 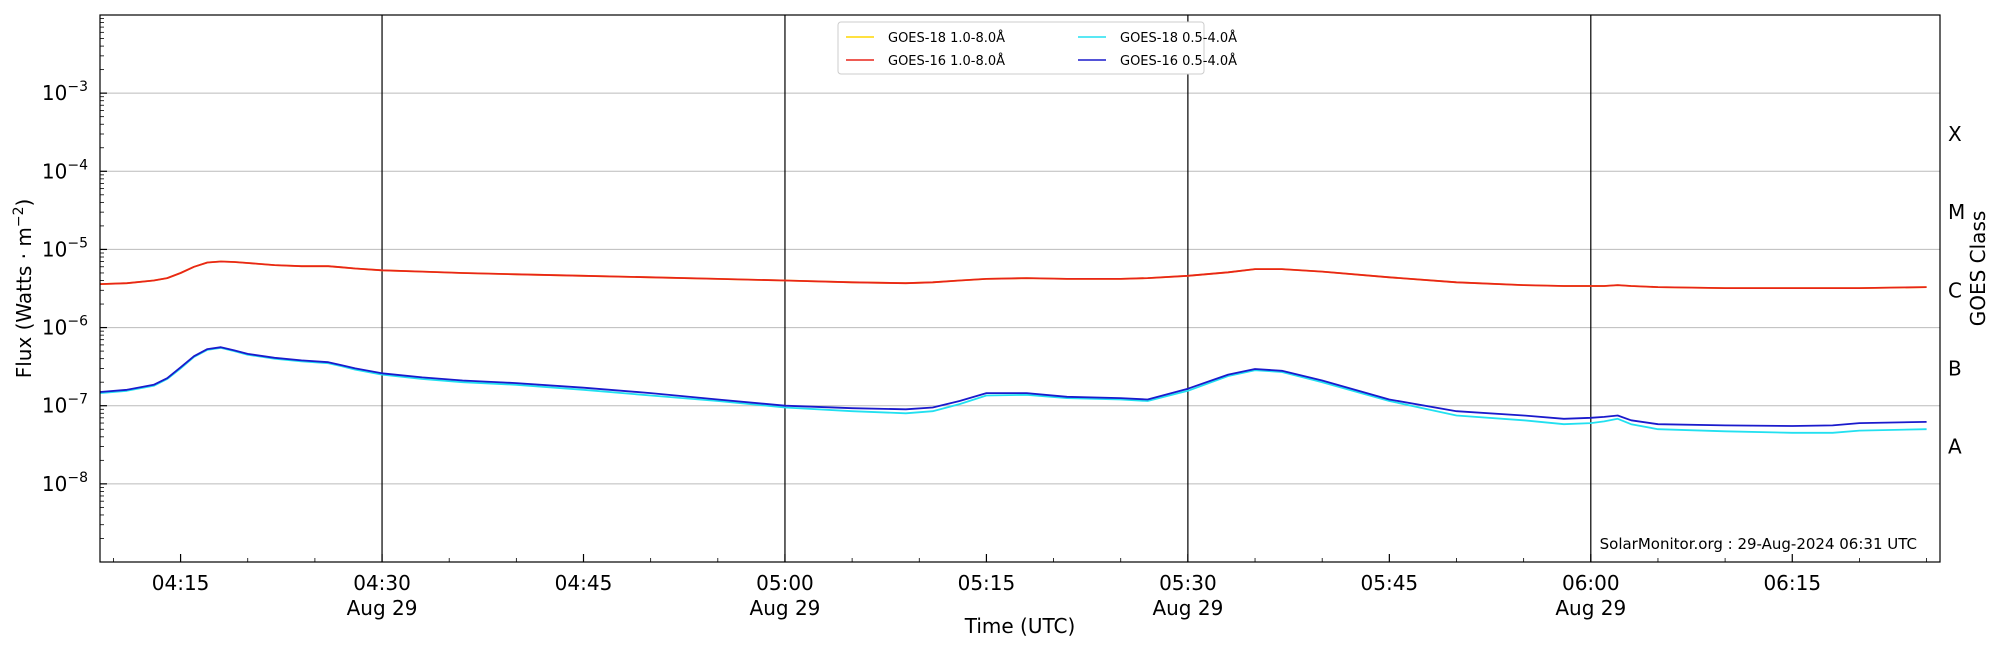 What do you see at coordinates (946, 38) in the screenshot?
I see `legend-label-0: GOES-18 1.0-8.0Å` at bounding box center [946, 38].